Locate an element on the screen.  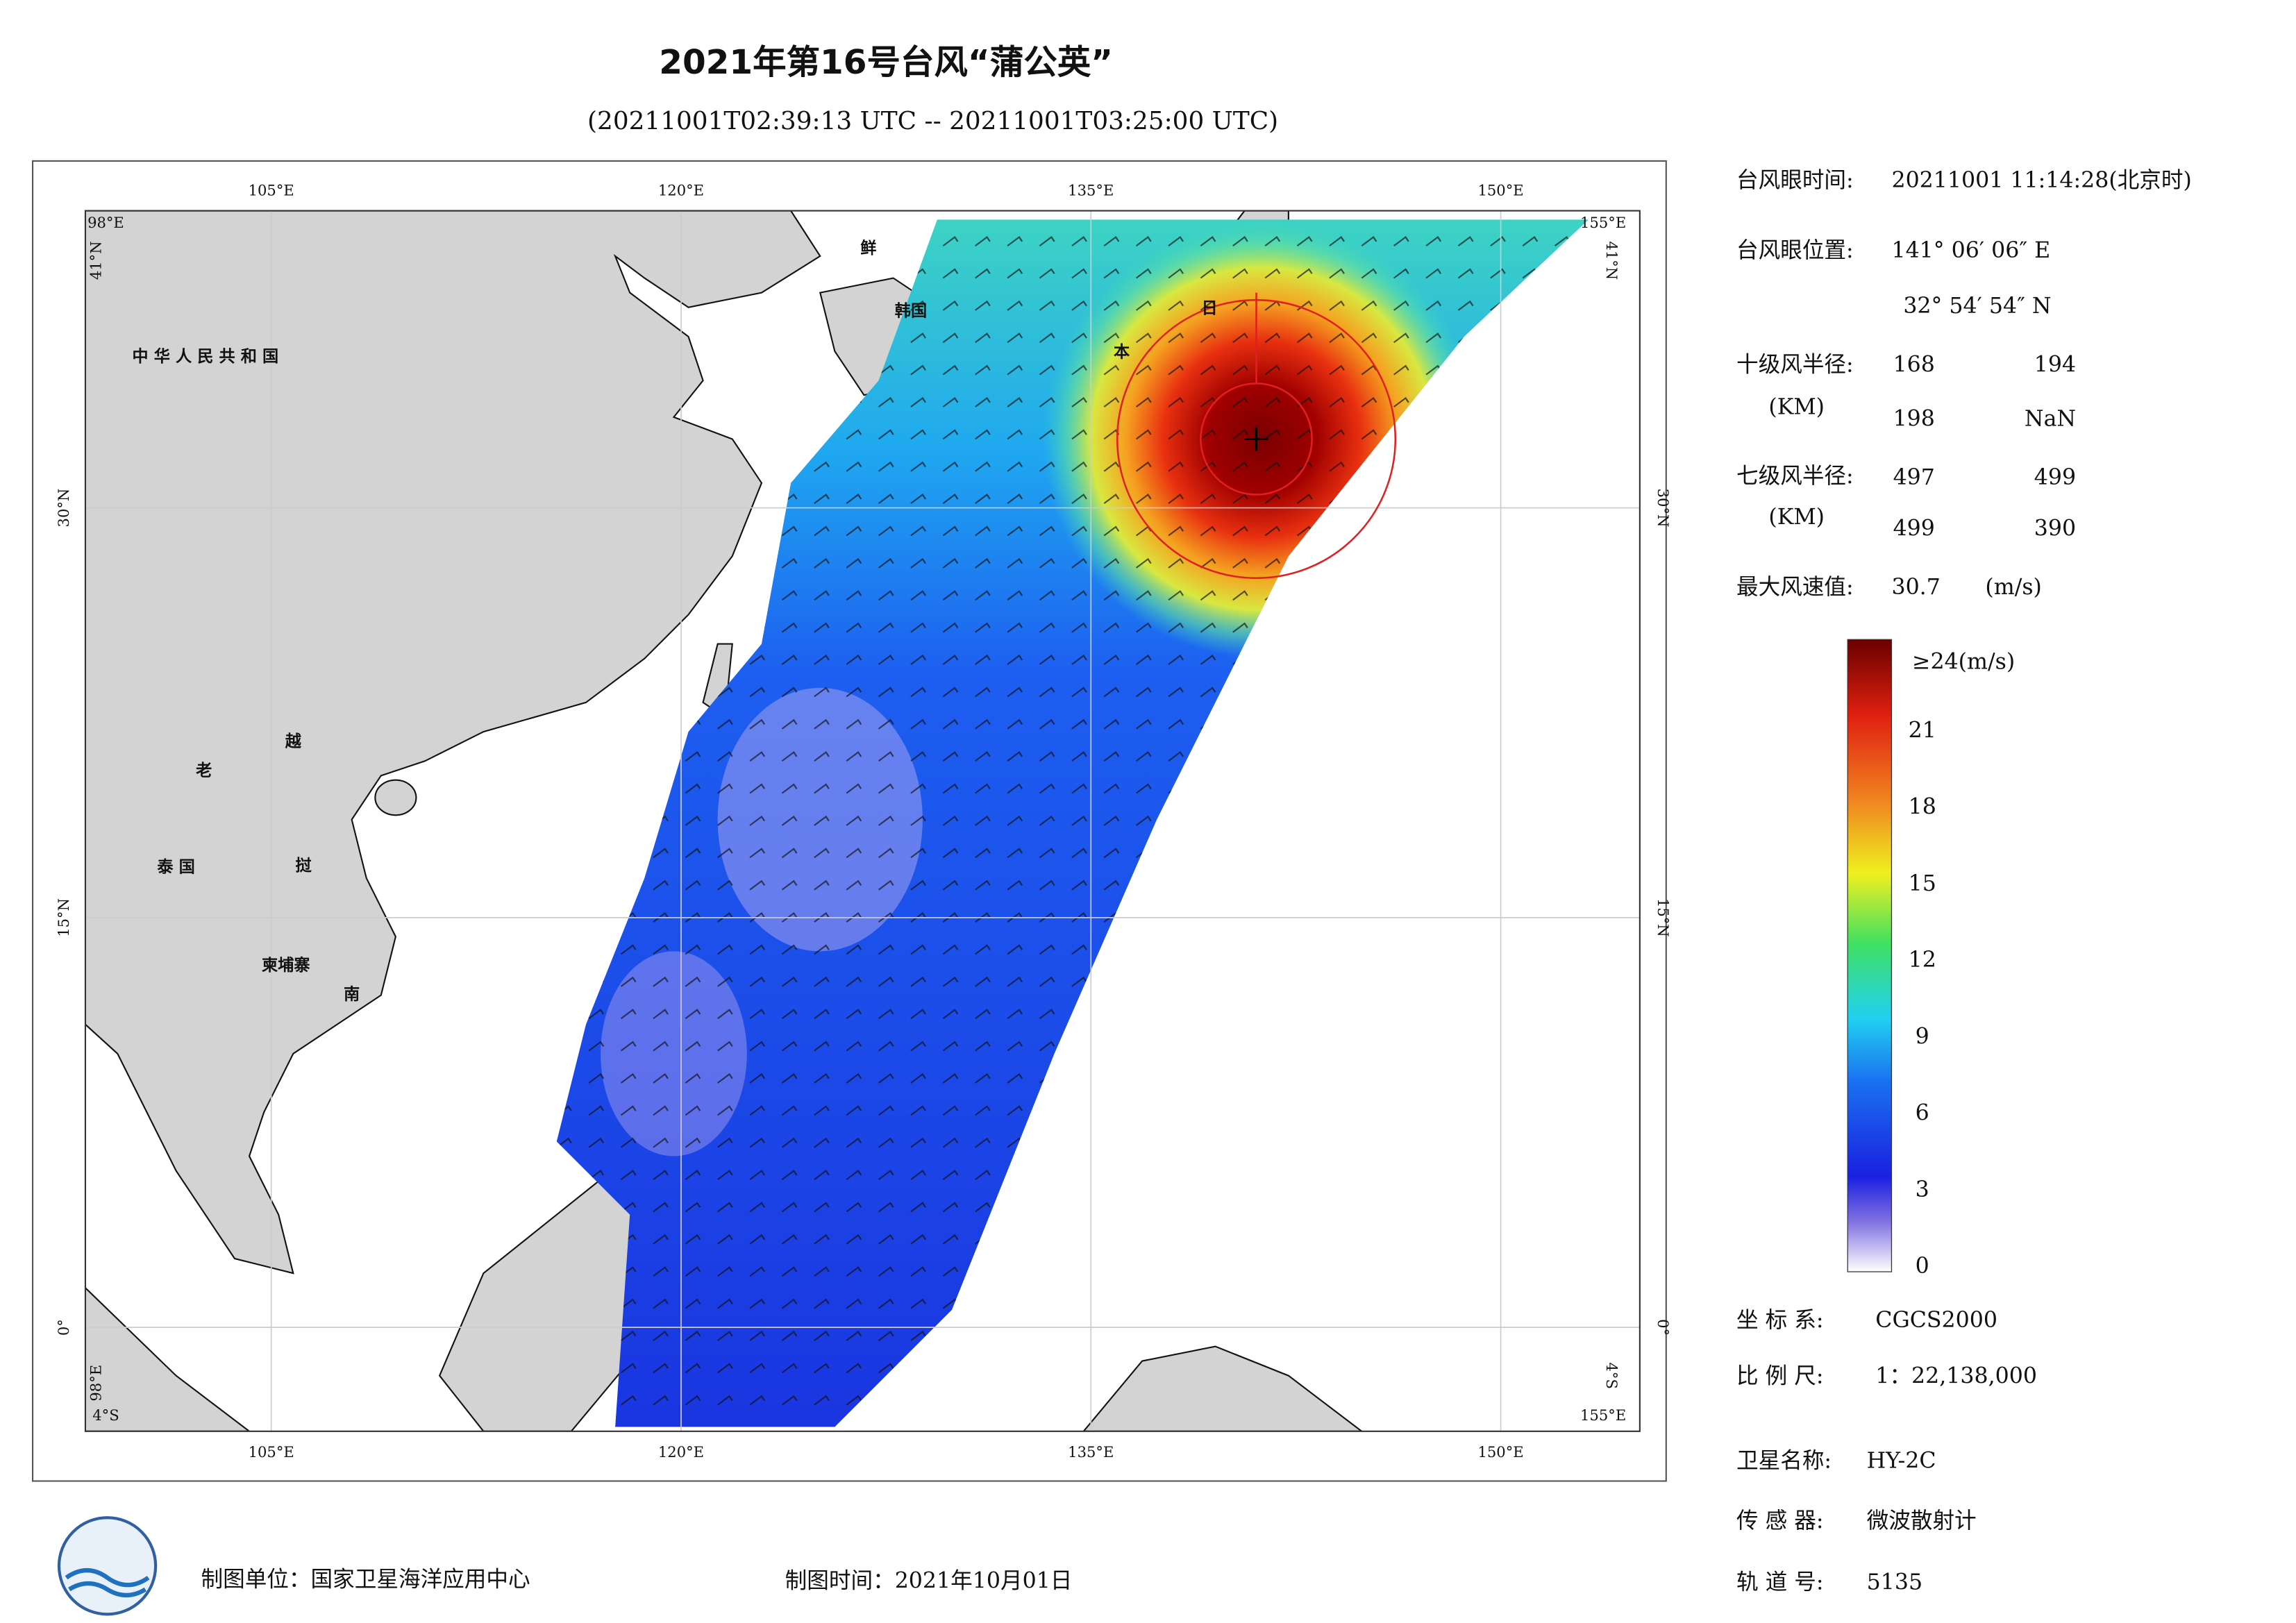
label: 传 感 器: is located at coordinates (1780, 1520).